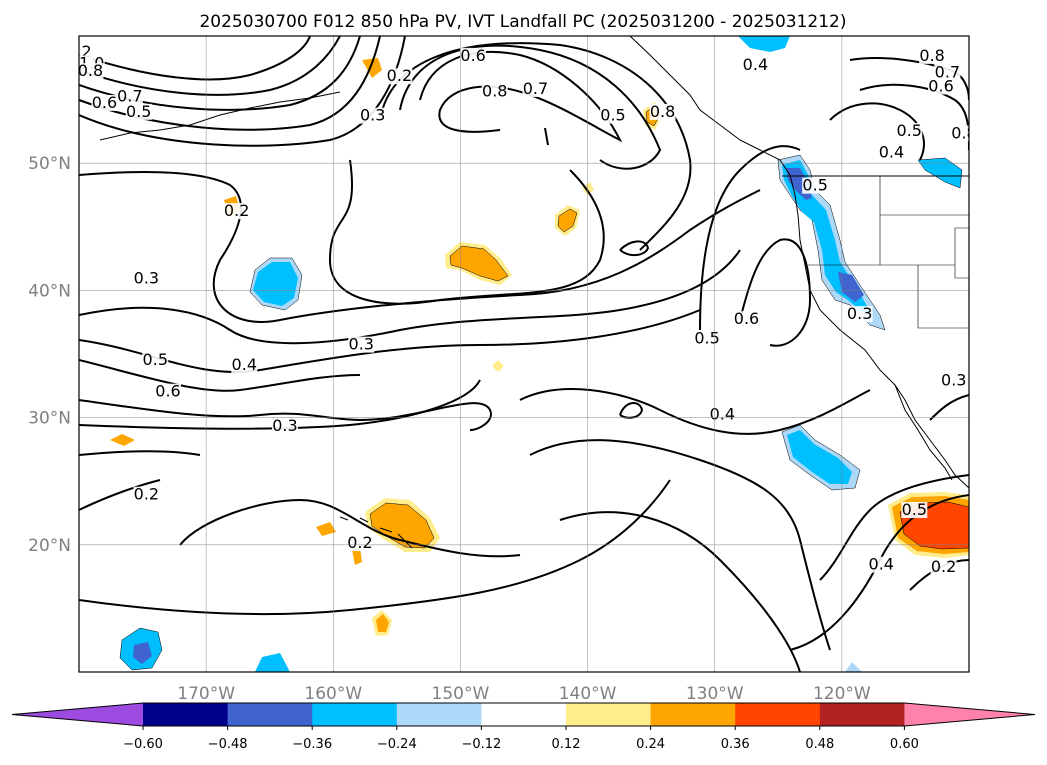 Image resolution: width=1047 pixels, height=765 pixels. I want to click on shading-pos-n1-mid, so click(567, 220).